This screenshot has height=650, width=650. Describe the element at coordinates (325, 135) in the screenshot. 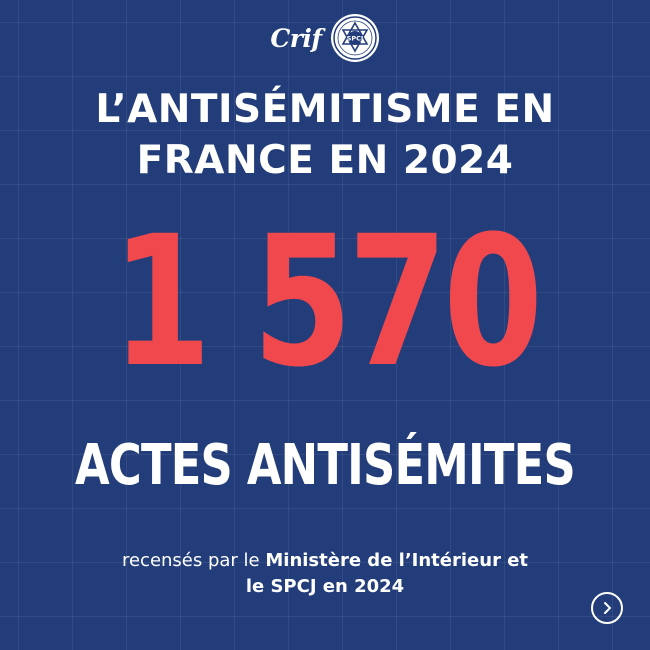

I see `headline: L’ANTISÉMITISME EN FRANCE EN 2024` at that location.